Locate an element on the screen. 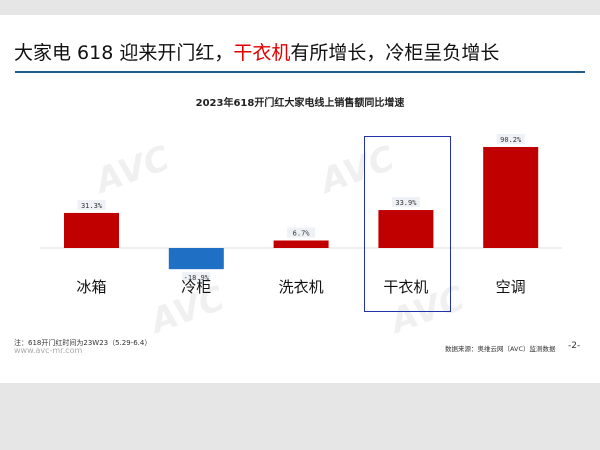  category-label: 洗衣机 is located at coordinates (301, 287).